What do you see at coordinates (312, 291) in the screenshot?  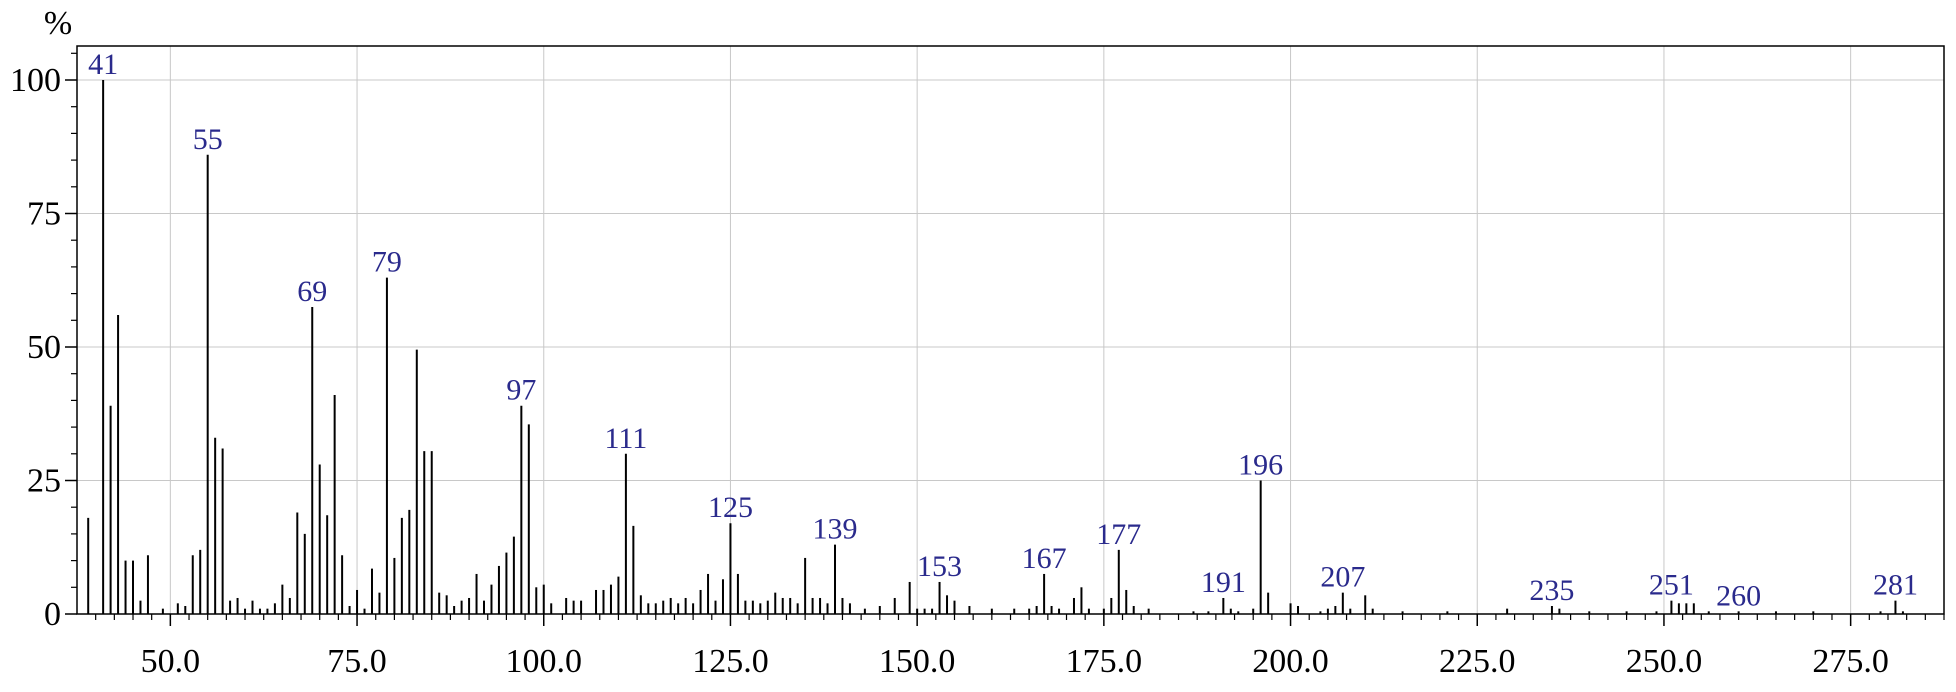 I see `peak-label: 69` at bounding box center [312, 291].